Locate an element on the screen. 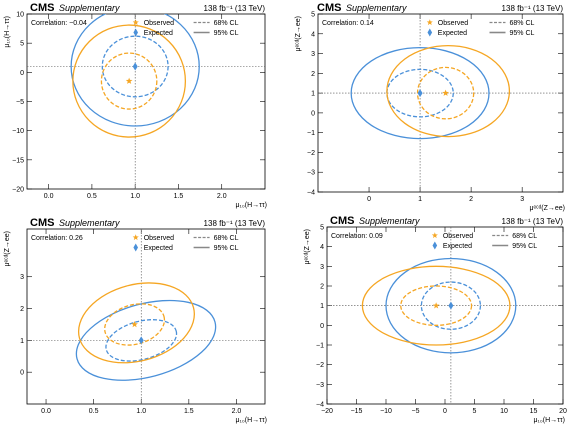 This screenshot has height=429, width=580. x-tick-label: 2 is located at coordinates (471, 199).